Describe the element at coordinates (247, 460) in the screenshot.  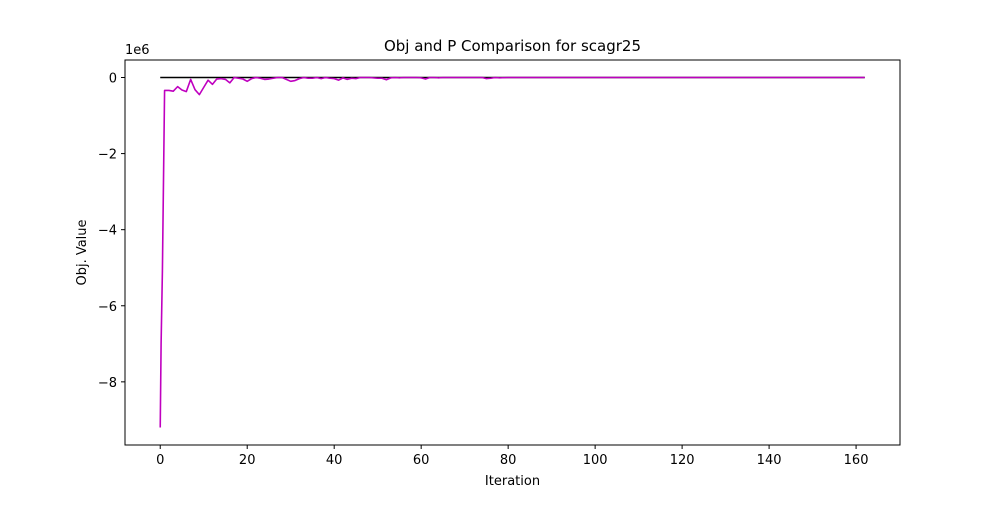
I see `x-tick-label: 20` at that location.